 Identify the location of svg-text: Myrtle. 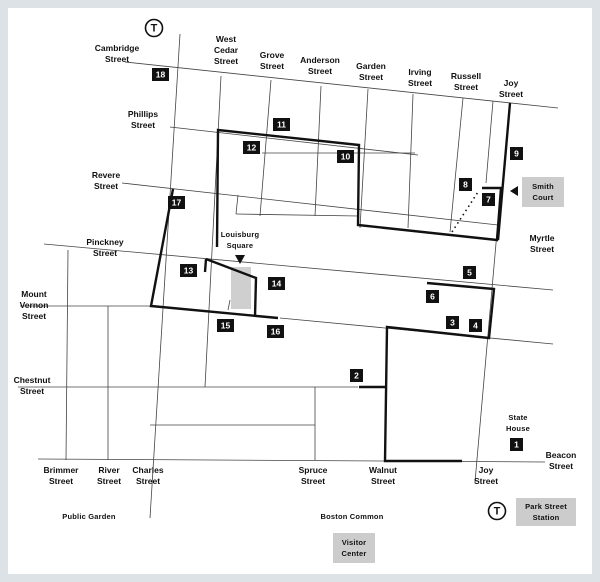
(541, 238).